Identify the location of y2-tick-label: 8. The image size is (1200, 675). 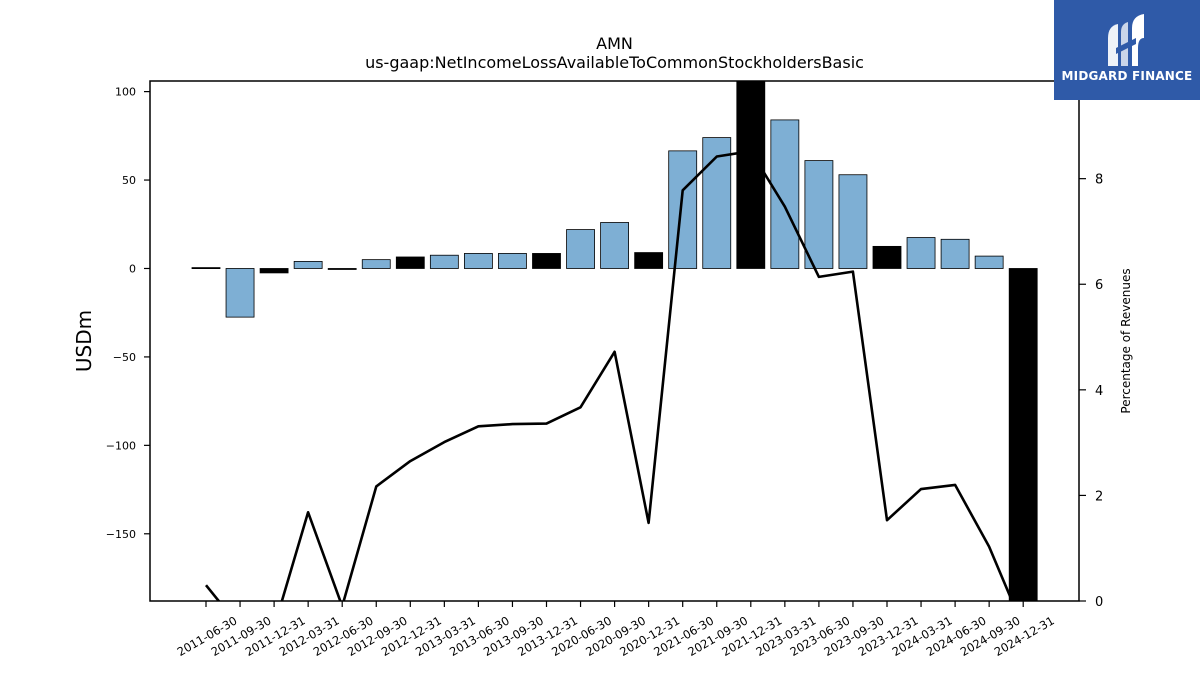
(1099, 180).